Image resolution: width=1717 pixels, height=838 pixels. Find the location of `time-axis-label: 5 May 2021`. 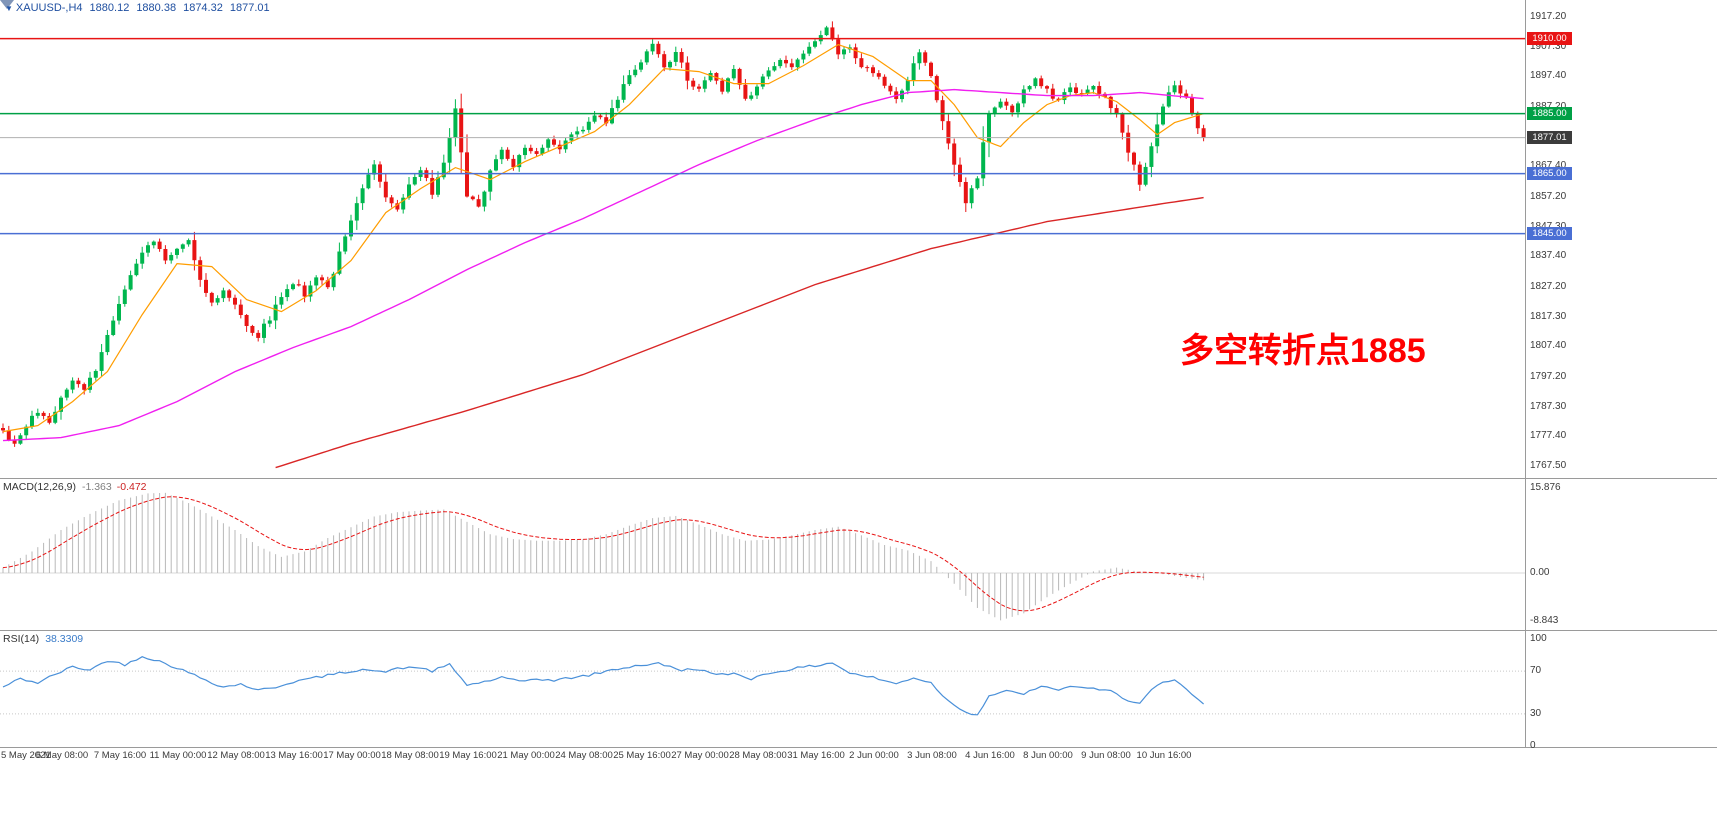

time-axis-label: 5 May 2021 is located at coordinates (26, 755).